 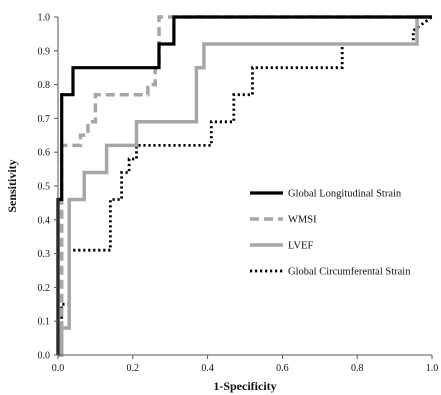 What do you see at coordinates (44, 18) in the screenshot?
I see `y-tick-label: 1.0` at bounding box center [44, 18].